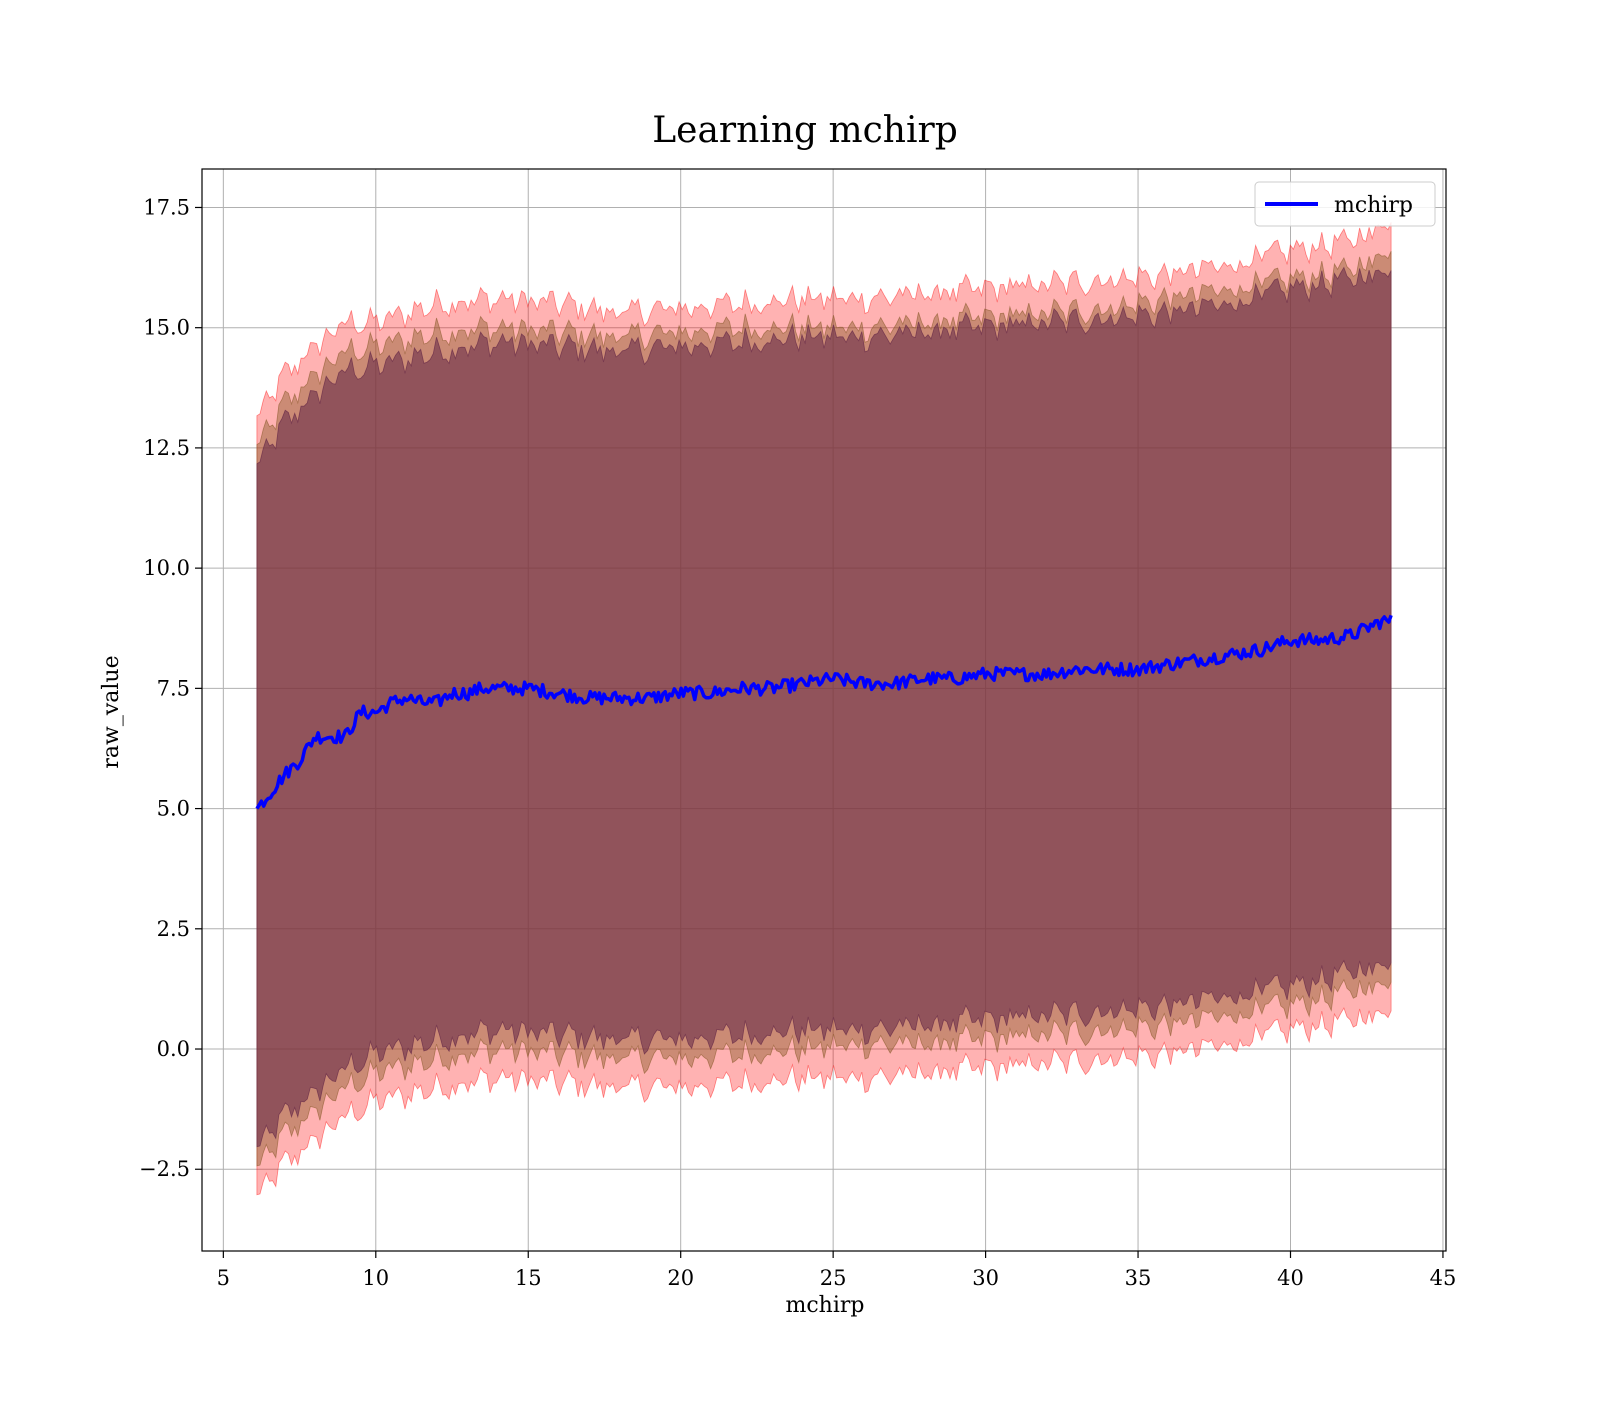 The width and height of the screenshot is (1600, 1404). What do you see at coordinates (985, 1278) in the screenshot?
I see `x-tick-label: 30` at bounding box center [985, 1278].